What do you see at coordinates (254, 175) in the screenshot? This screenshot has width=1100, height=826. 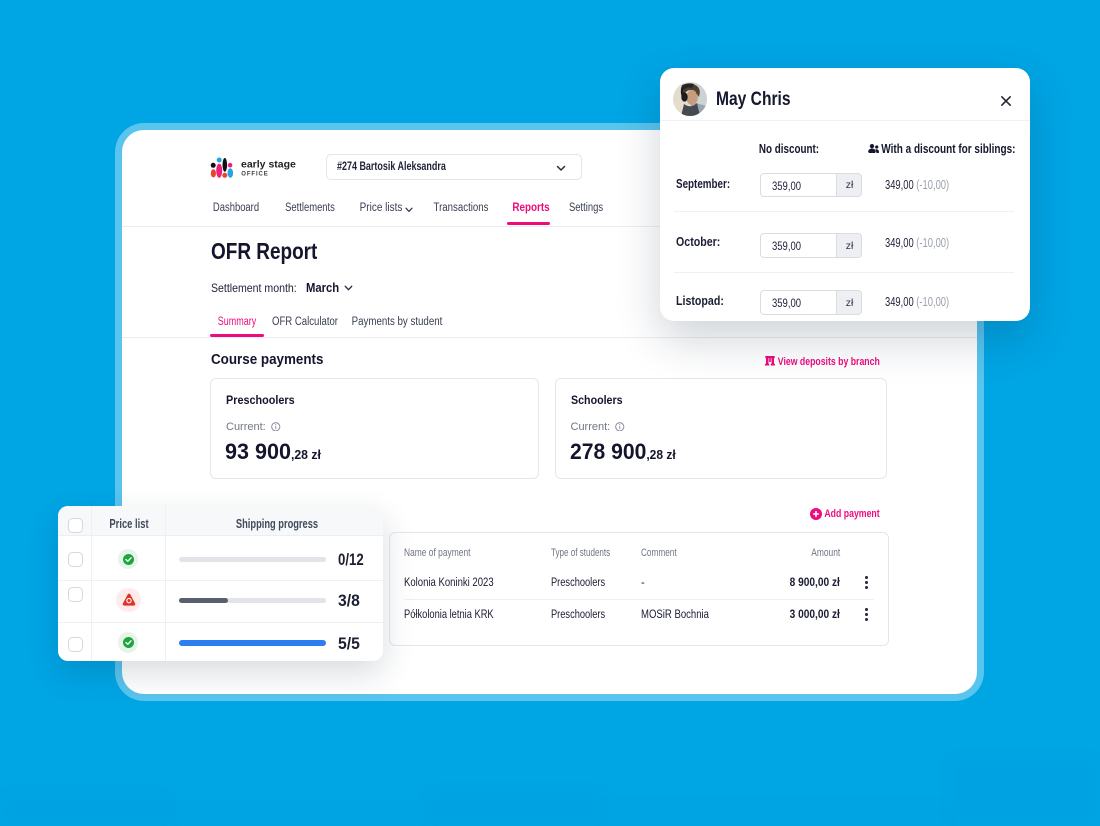 I see `svg-text: OFFICE` at bounding box center [254, 175].